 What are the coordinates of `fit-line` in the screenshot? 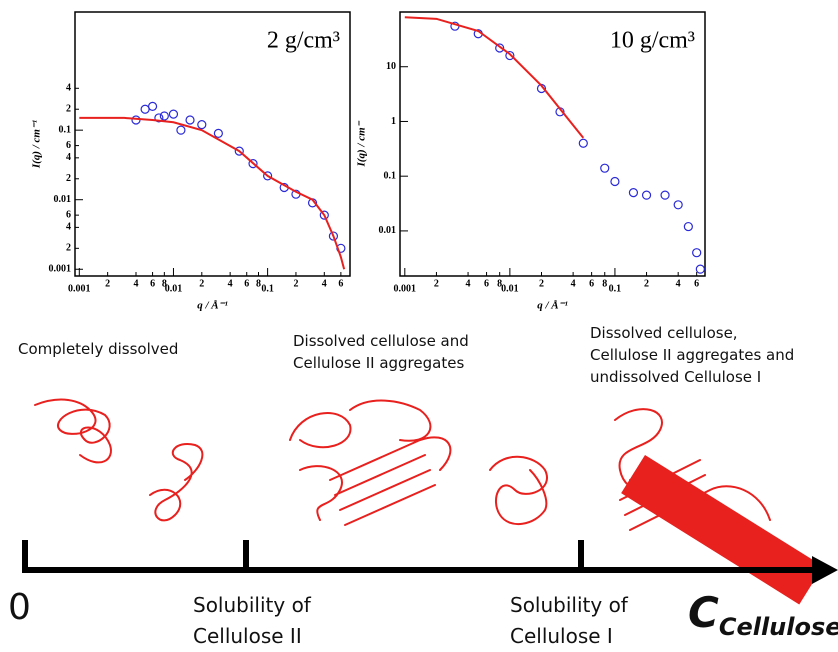 It's located at (494, 77).